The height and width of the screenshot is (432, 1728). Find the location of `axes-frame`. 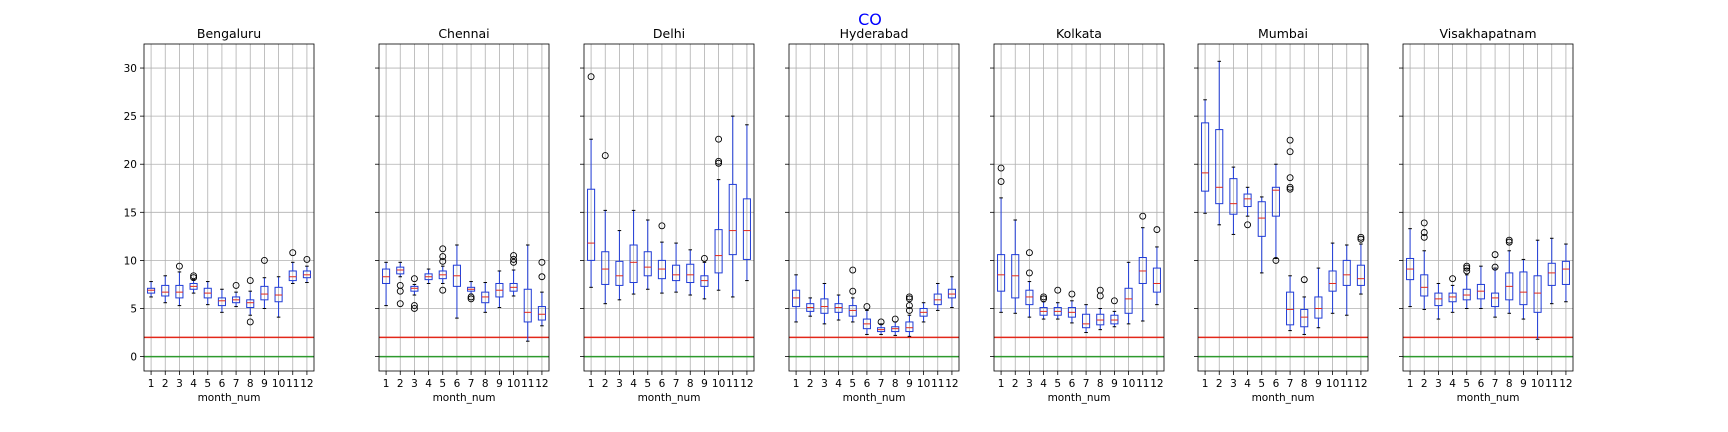

axes-frame is located at coordinates (669, 207).